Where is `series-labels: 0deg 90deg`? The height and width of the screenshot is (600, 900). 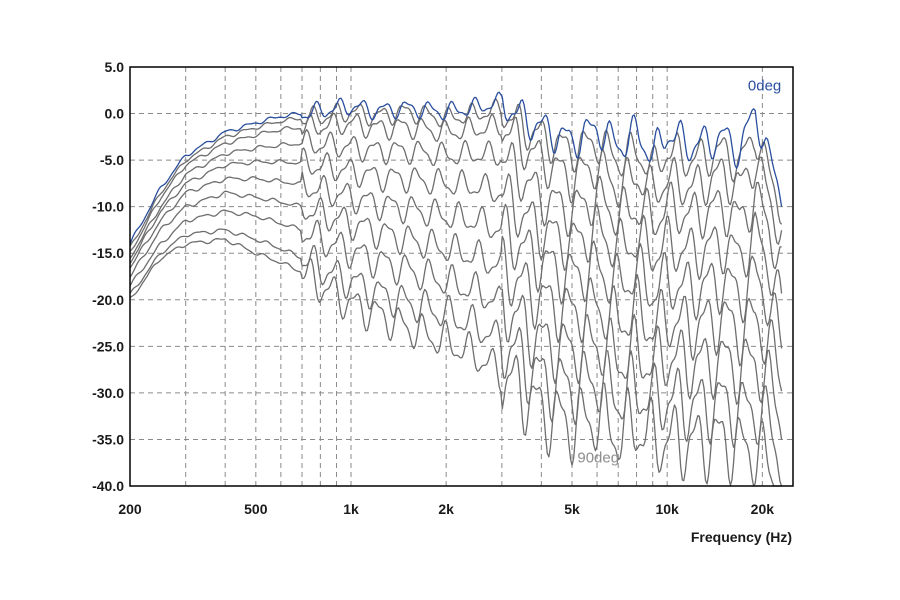 series-labels: 0deg 90deg is located at coordinates (679, 271).